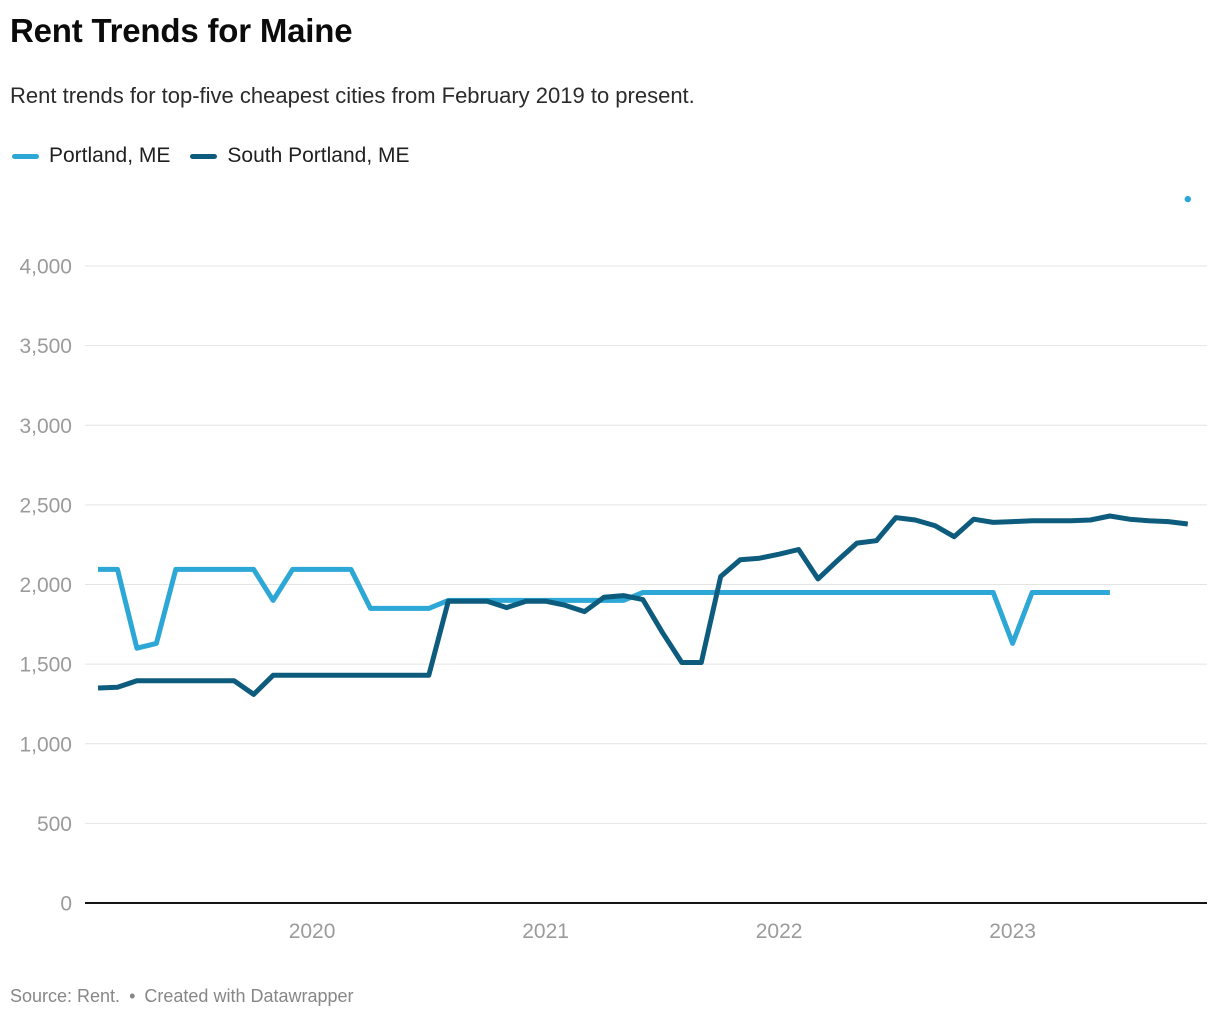 Image resolution: width=1220 pixels, height=1020 pixels. What do you see at coordinates (45, 665) in the screenshot?
I see `y-tick-label: 1,500` at bounding box center [45, 665].